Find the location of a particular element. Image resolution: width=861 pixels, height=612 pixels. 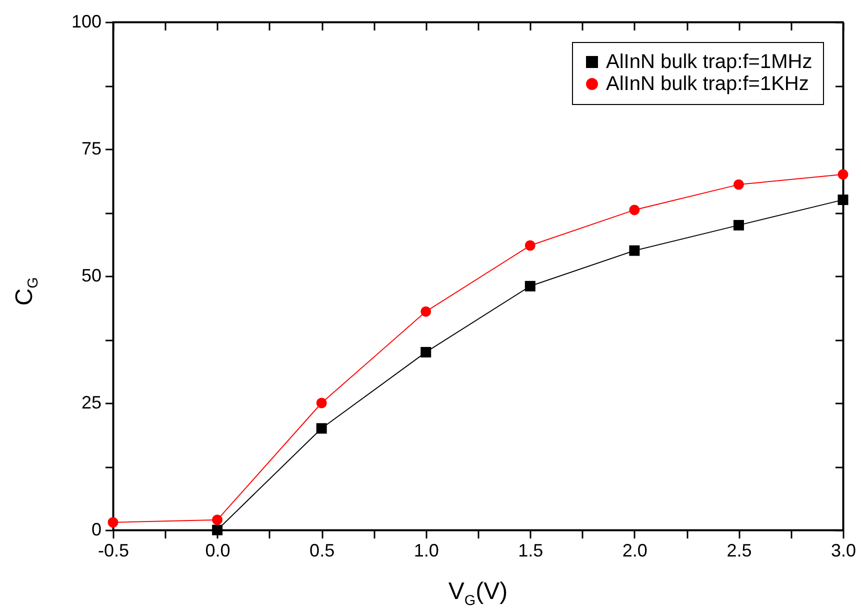

x-tick-label: -0.5 is located at coordinates (114, 550).